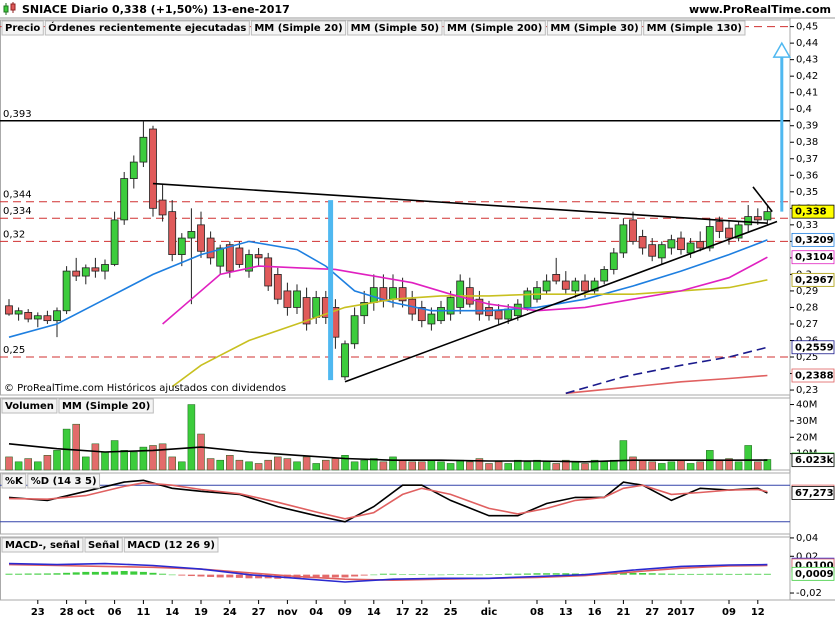  Describe the element at coordinates (29, 406) in the screenshot. I see `legend-item: Volumen` at that location.